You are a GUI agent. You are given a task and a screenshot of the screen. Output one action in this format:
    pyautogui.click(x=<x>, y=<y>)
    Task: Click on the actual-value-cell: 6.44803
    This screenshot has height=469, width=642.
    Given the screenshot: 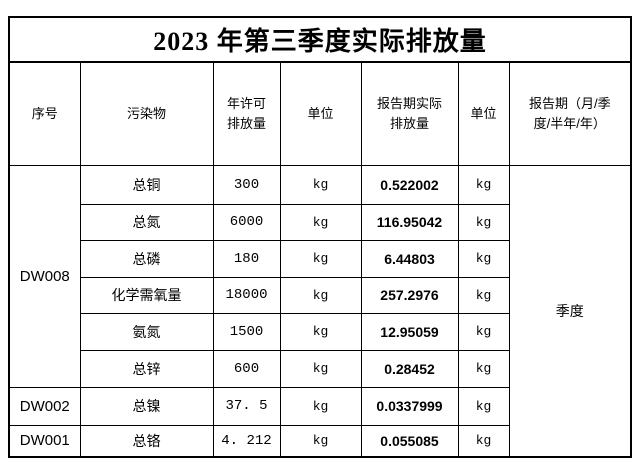 What is the action you would take?
    pyautogui.click(x=409, y=258)
    